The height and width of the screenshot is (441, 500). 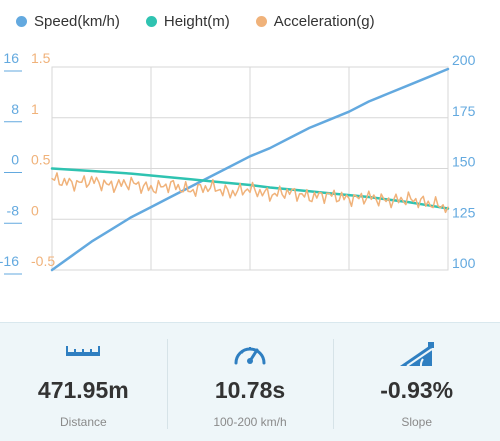 What do you see at coordinates (254, 21) in the screenshot?
I see `chart-legend: Speed(km/h) Height(m) Acceleration(g)` at bounding box center [254, 21].